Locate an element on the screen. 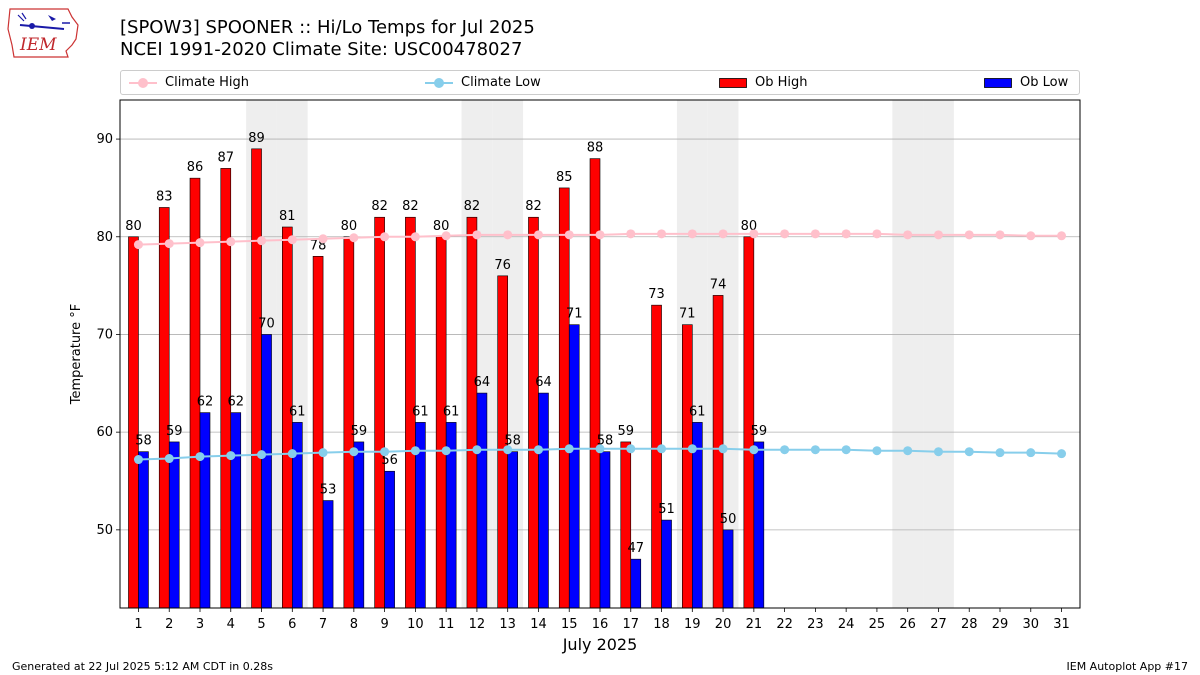 The image size is (1200, 675). x-tick-label: 4 is located at coordinates (231, 624).